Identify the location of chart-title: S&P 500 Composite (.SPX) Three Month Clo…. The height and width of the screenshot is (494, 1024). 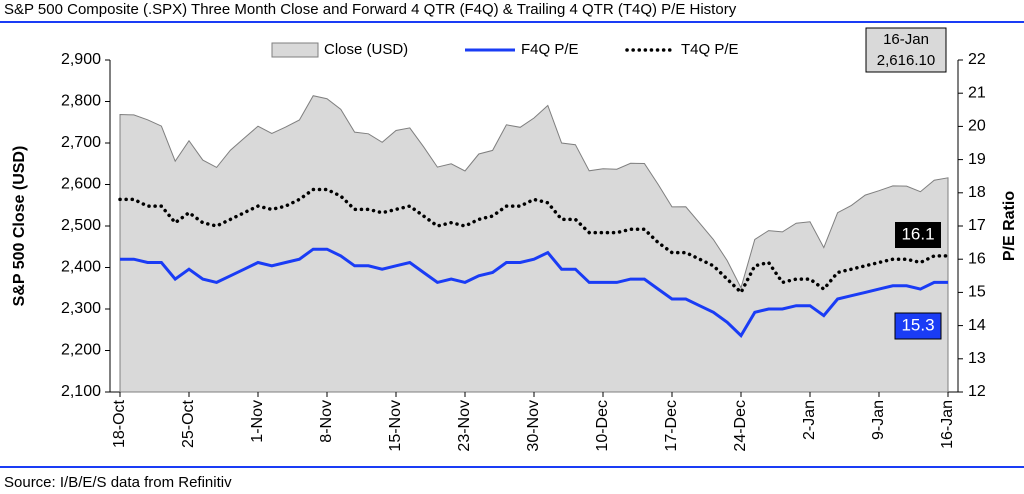
(370, 9).